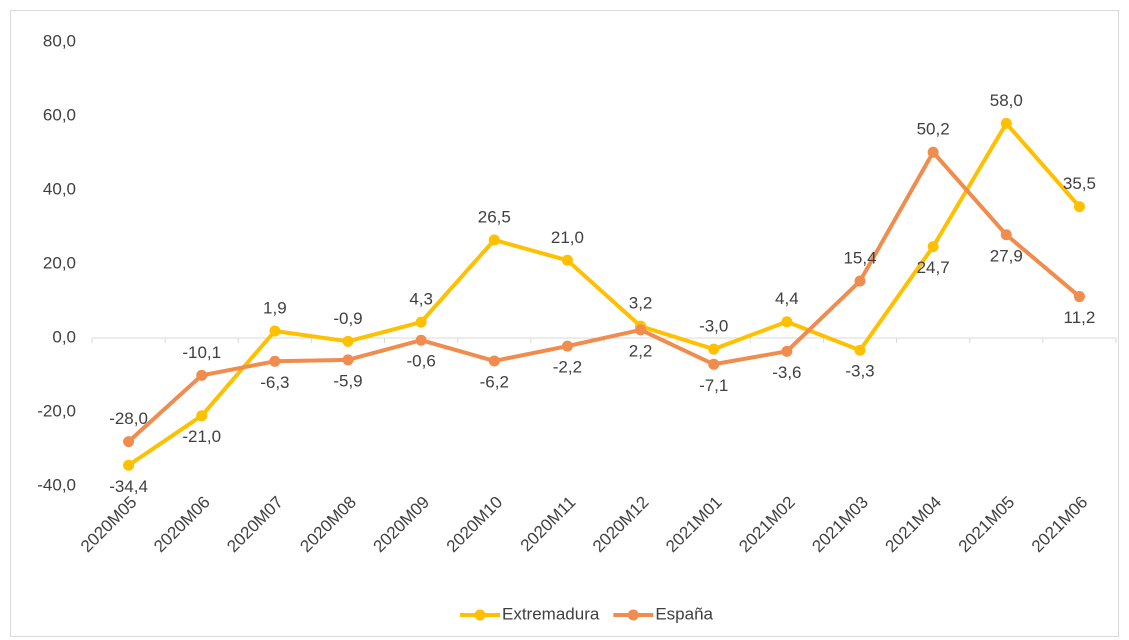 The image size is (1129, 640). Describe the element at coordinates (59, 262) in the screenshot. I see `y-tick-label: 20,0` at that location.